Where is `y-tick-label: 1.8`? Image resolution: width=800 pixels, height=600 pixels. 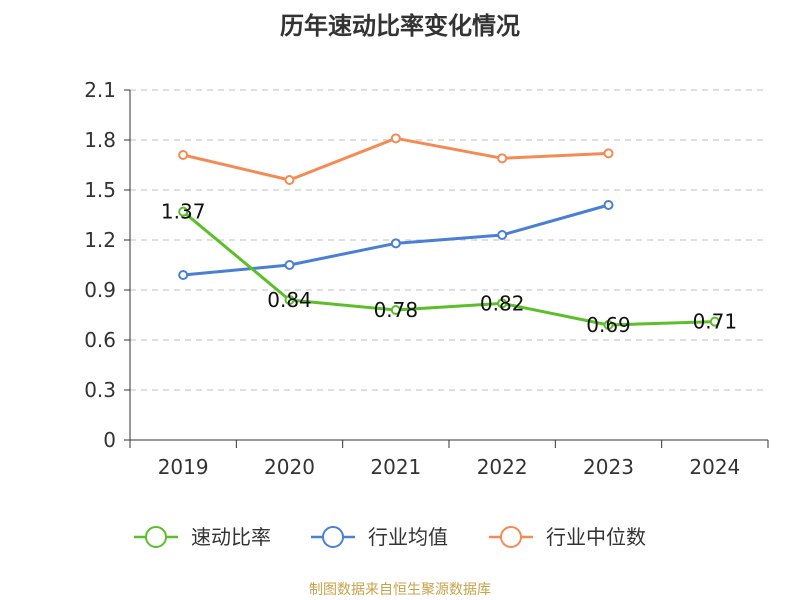
y-tick-label: 1.8 is located at coordinates (100, 140).